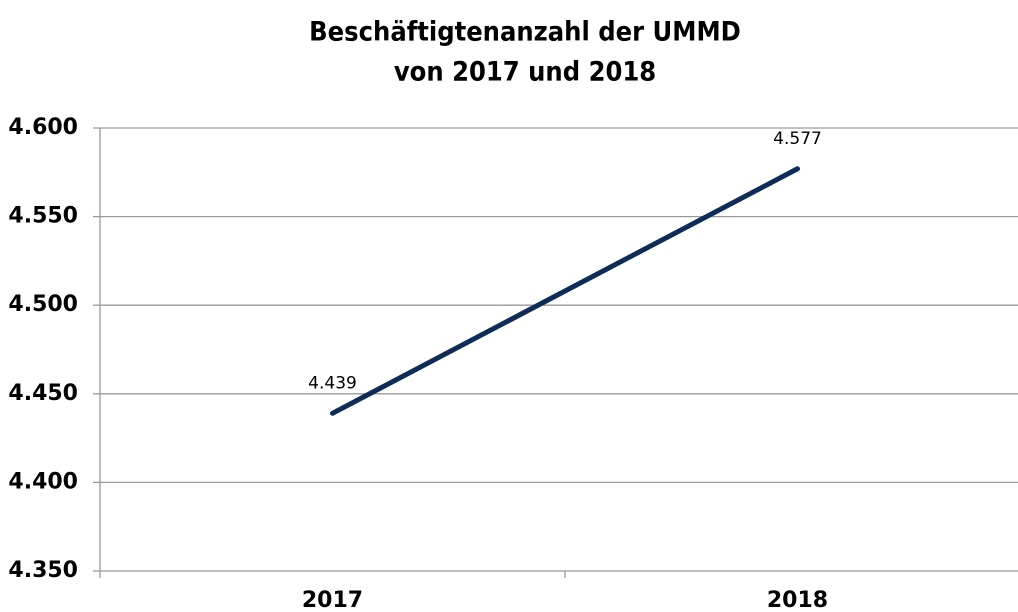  What do you see at coordinates (43, 304) in the screenshot?
I see `y-tick-label: 4.500` at bounding box center [43, 304].